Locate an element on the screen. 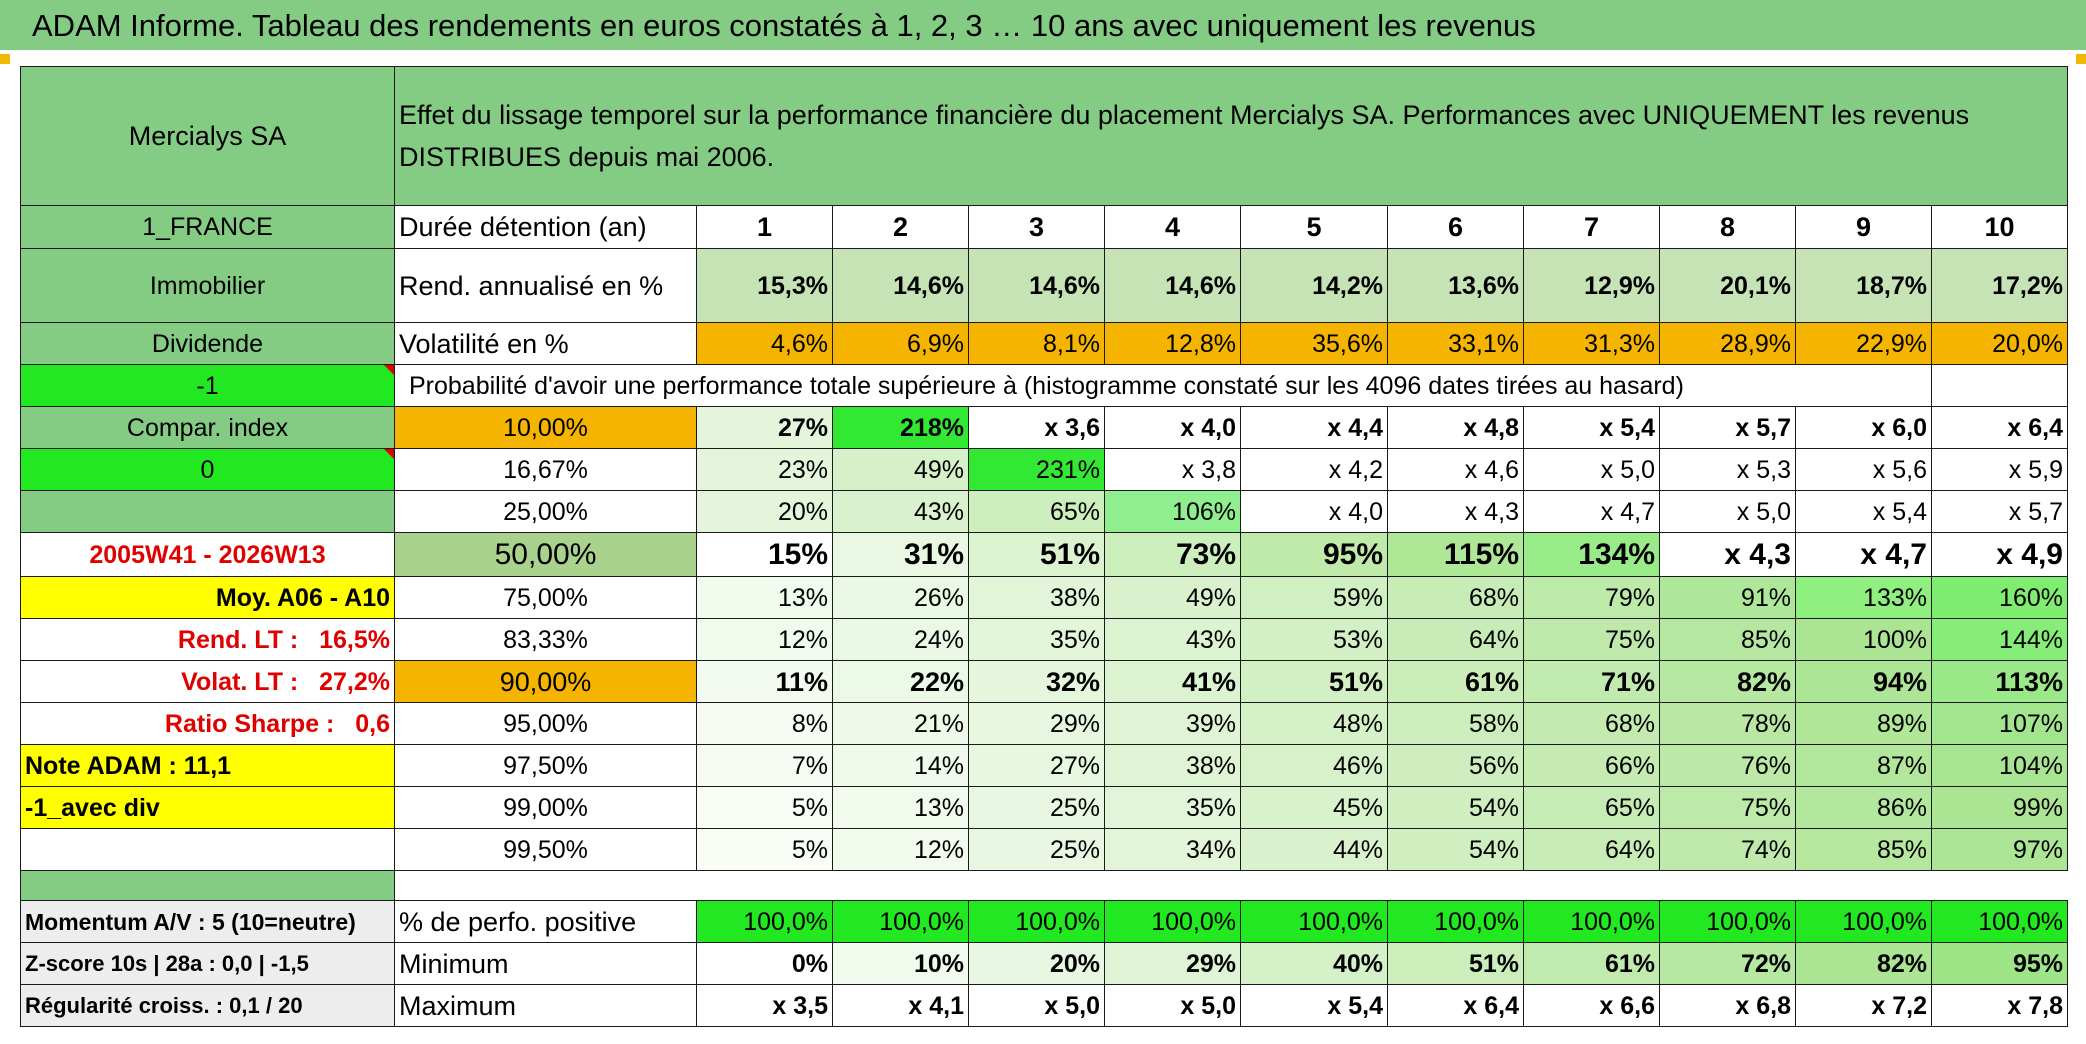 This screenshot has height=1044, width=2086. quantile-cell: 43% is located at coordinates (1172, 639).